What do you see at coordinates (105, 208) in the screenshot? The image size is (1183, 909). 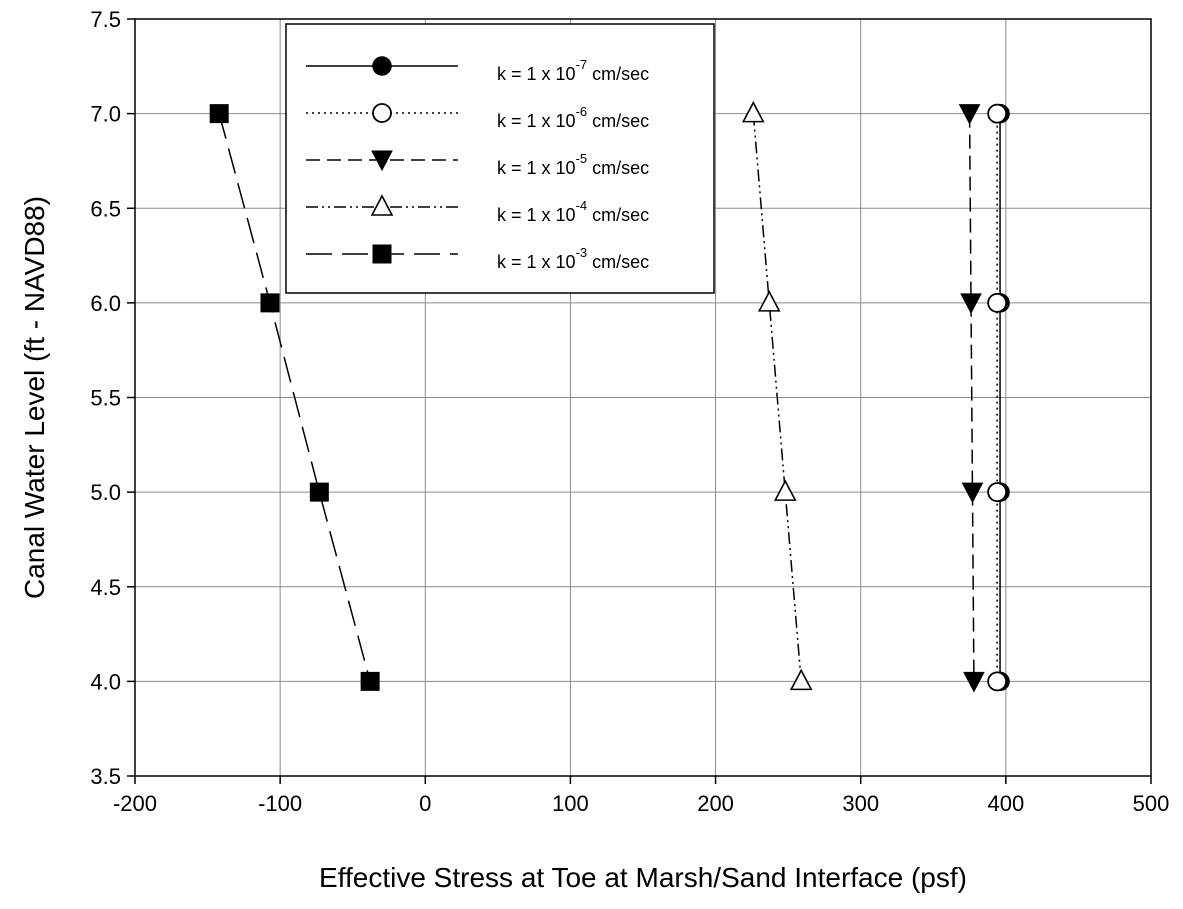 I see `y-tick-label: 6.5` at bounding box center [105, 208].